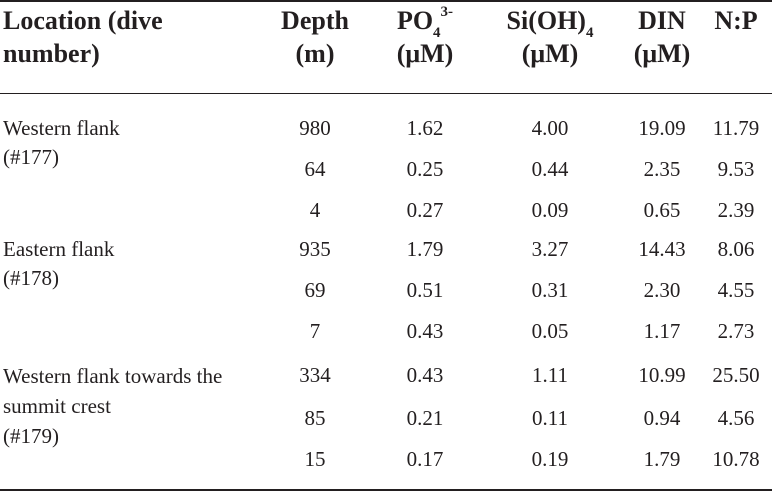  I want to click on header-np-label: N:P, so click(736, 20).